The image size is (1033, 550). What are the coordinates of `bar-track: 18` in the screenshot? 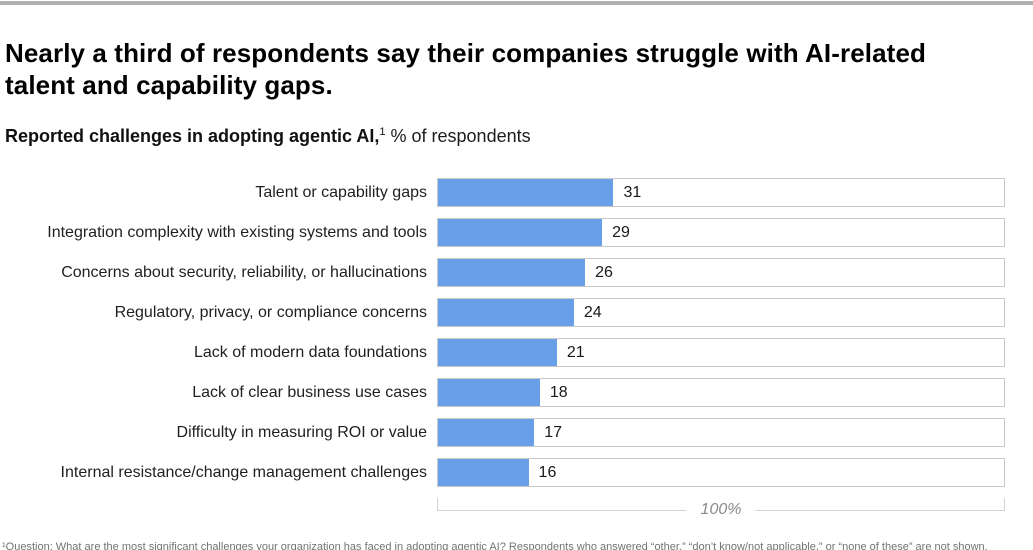 It's located at (721, 392).